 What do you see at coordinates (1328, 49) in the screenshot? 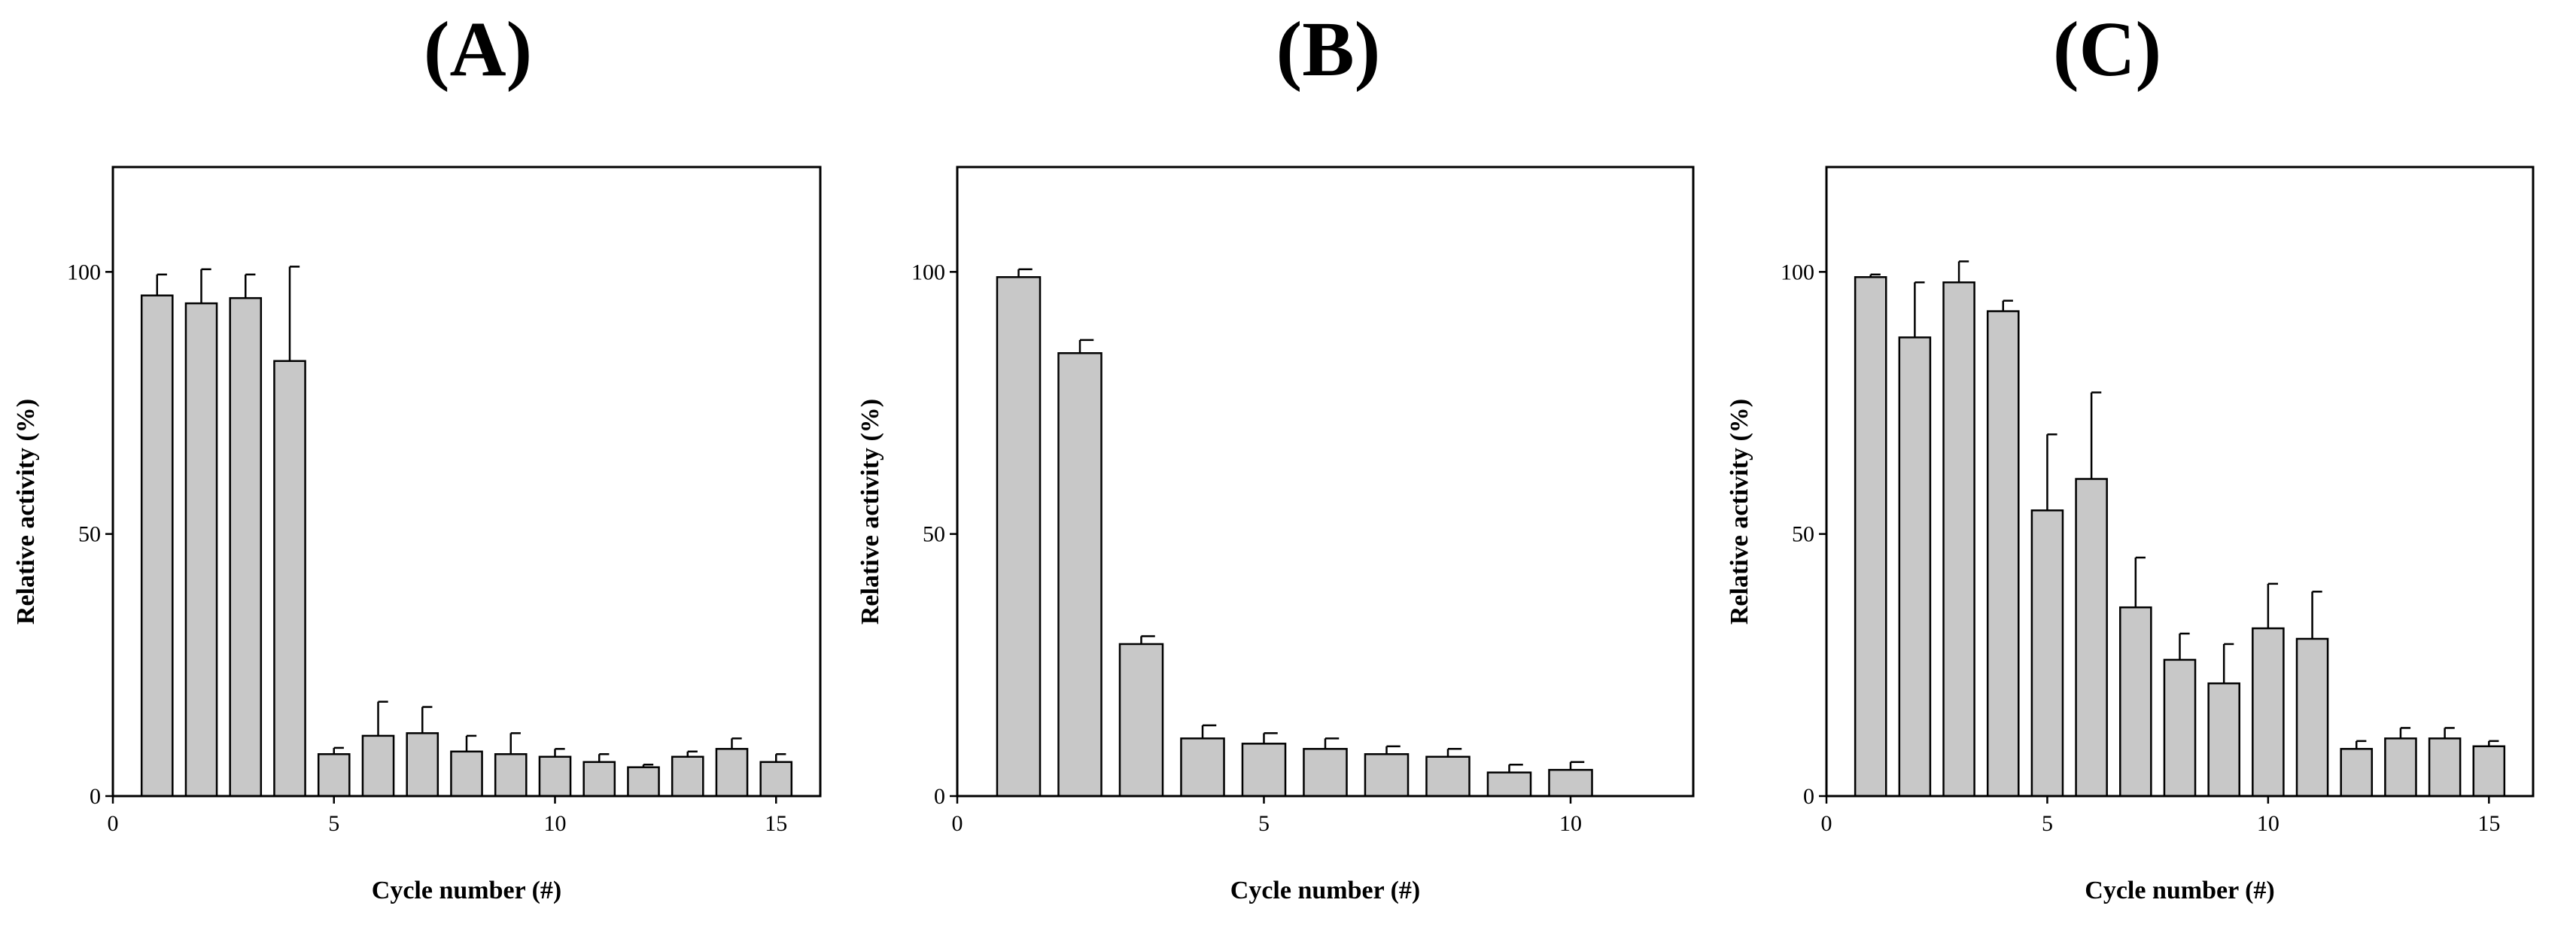
I see `panel-title: (B)` at bounding box center [1328, 49].